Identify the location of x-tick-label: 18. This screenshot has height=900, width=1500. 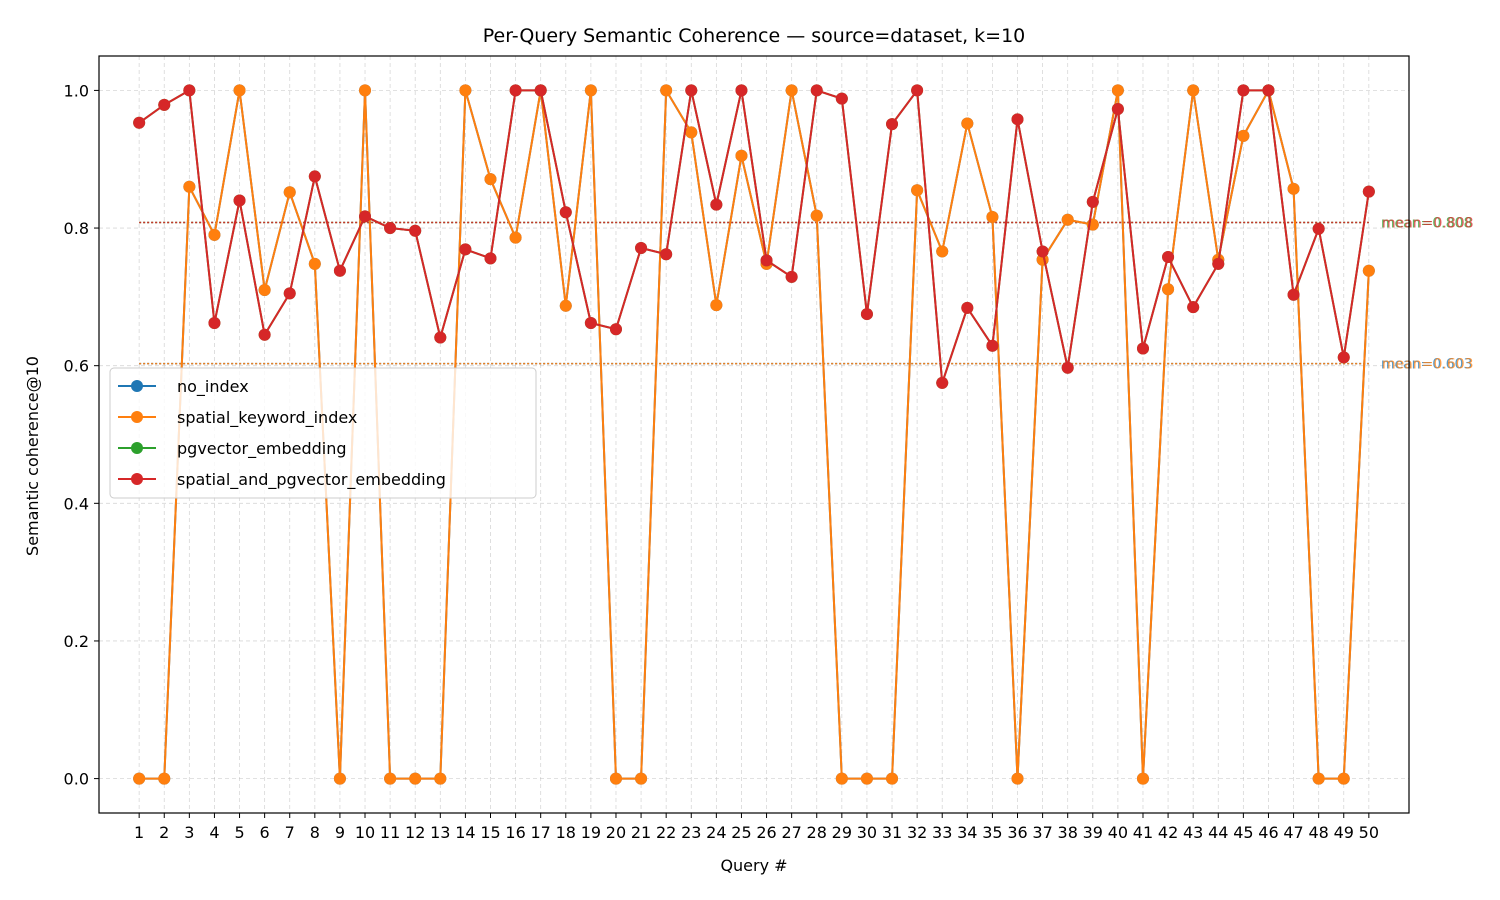
(566, 832).